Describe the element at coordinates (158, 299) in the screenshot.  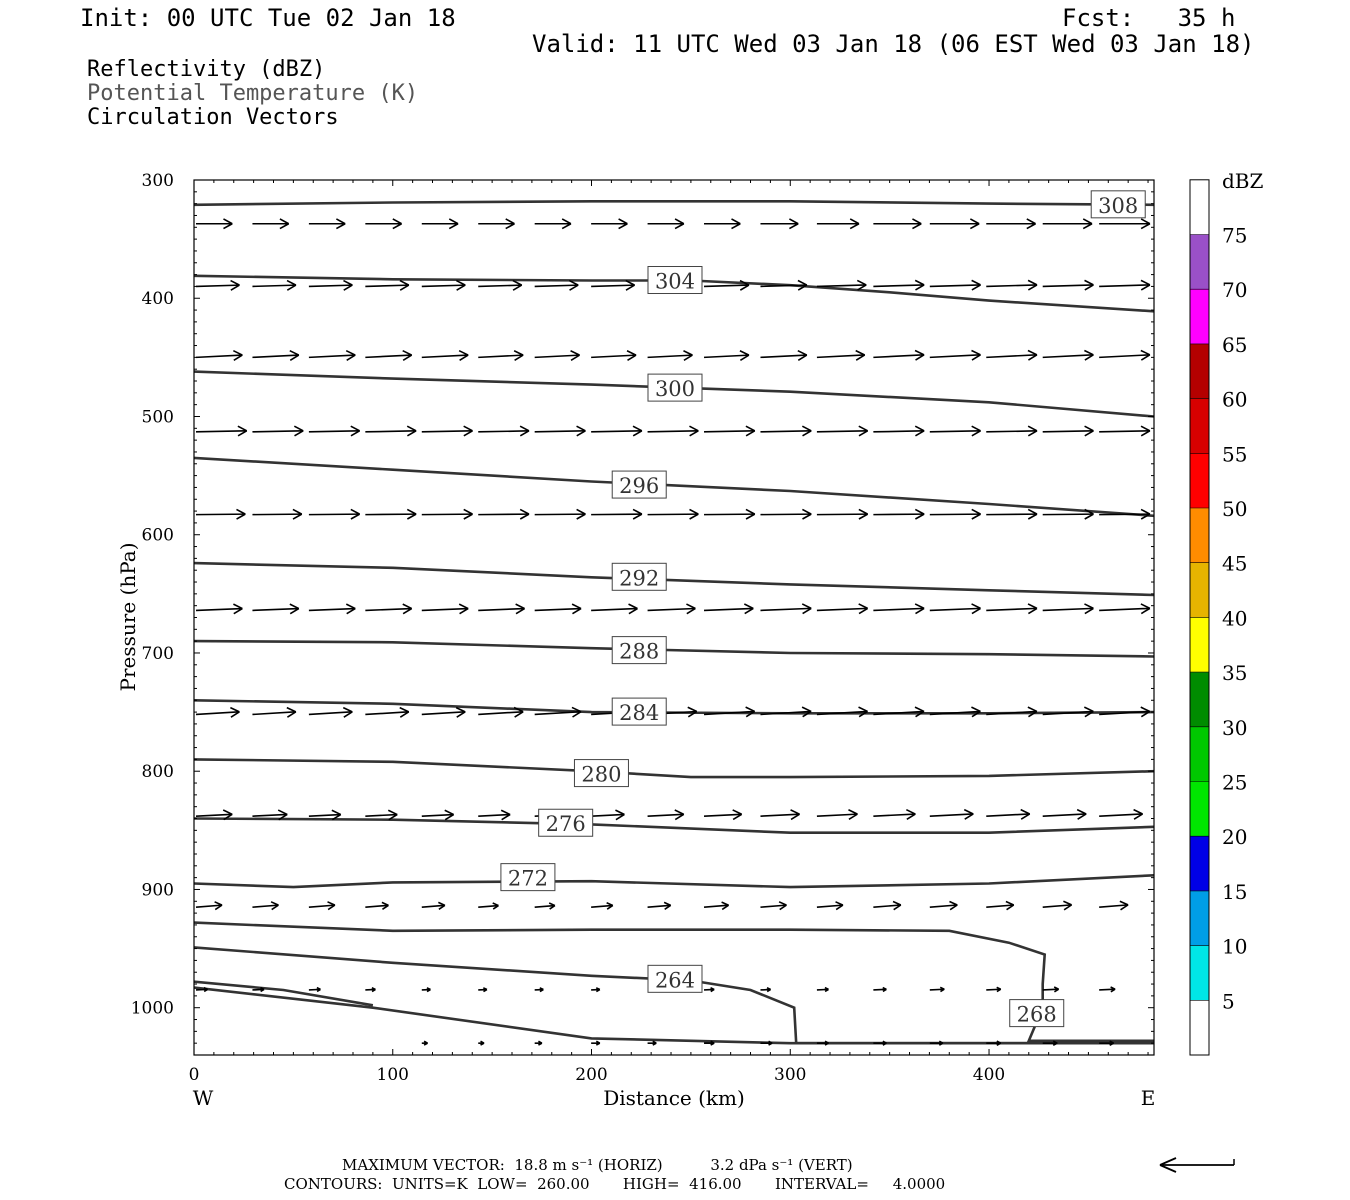
I see `y-tick-label: 400` at that location.